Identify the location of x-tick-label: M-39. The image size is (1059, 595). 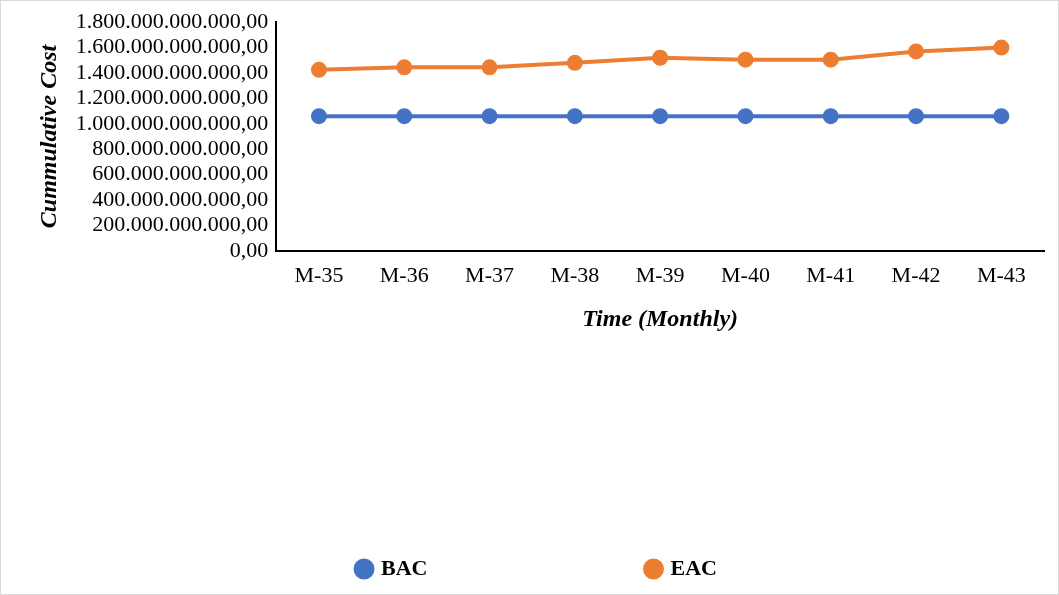
(660, 274).